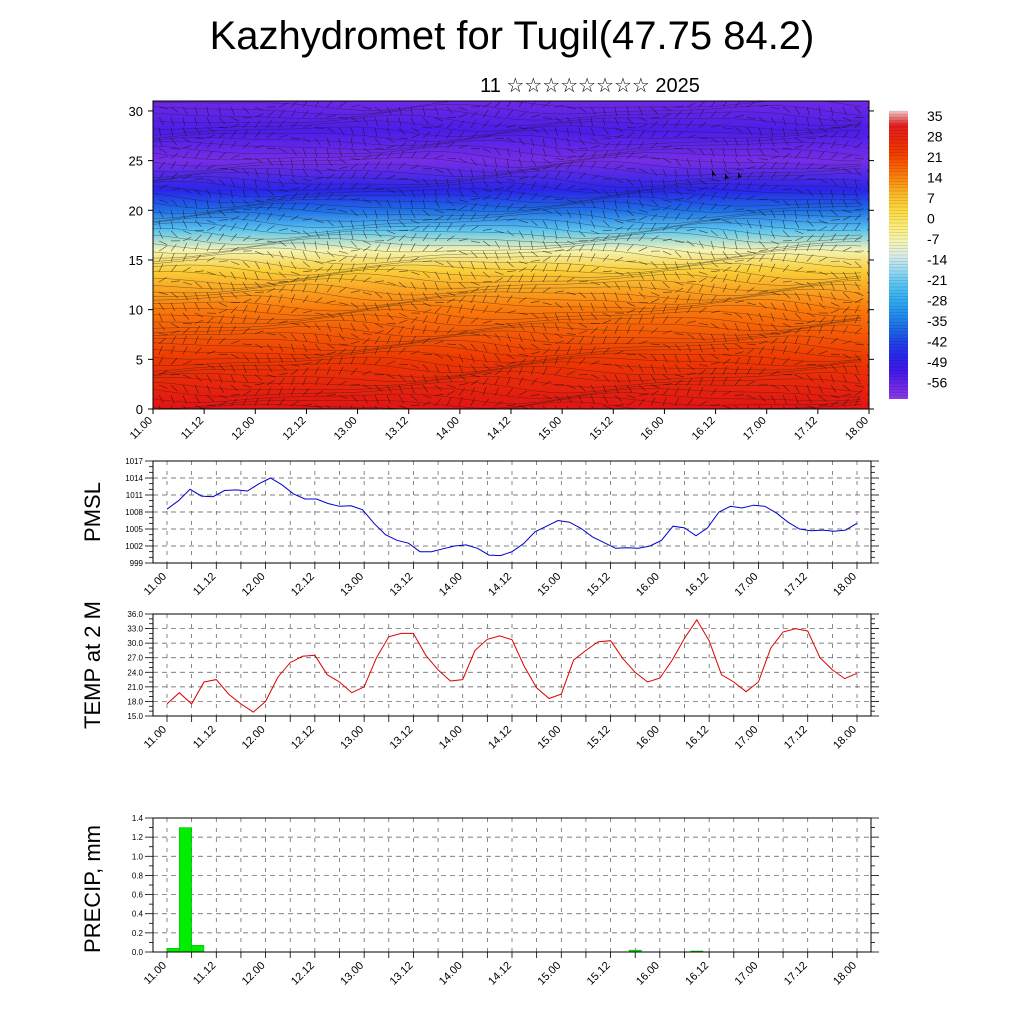 This screenshot has width=1024, height=1024. I want to click on heatmap-y-tick-label: 15, so click(136, 260).